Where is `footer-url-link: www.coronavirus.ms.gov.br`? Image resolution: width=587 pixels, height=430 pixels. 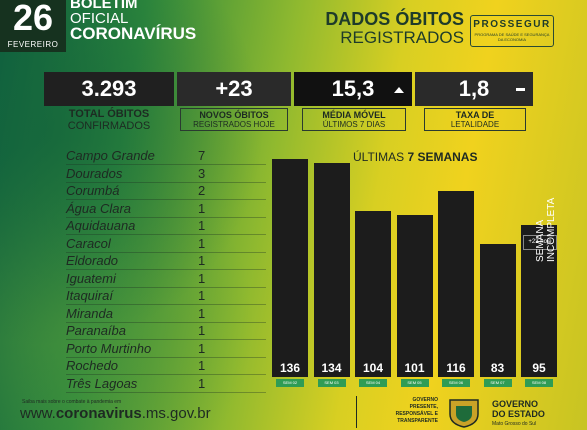 footer-url-link: www.coronavirus.ms.gov.br is located at coordinates (115, 413).